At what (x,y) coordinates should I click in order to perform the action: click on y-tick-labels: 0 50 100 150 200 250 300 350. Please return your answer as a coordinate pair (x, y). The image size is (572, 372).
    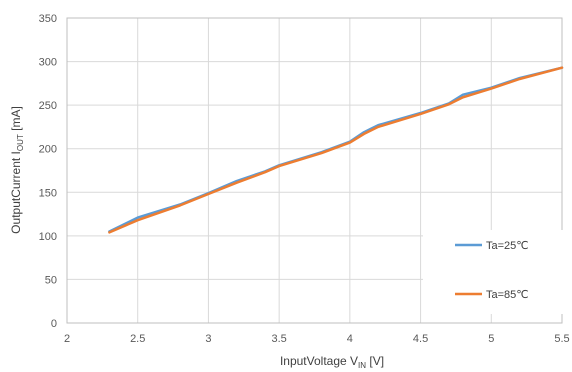
    Looking at the image, I should click on (48, 171).